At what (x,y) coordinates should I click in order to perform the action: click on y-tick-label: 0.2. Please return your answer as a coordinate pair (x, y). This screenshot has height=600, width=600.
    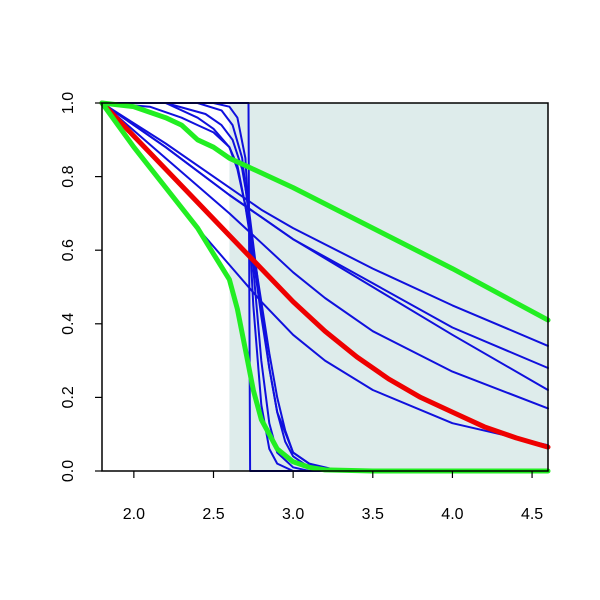
    Looking at the image, I should click on (68, 397).